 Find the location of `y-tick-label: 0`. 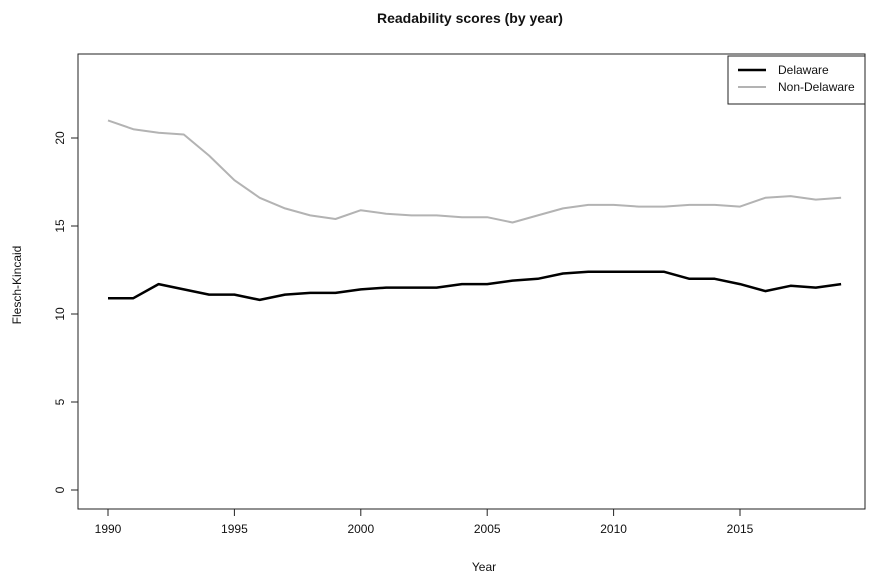

y-tick-label: 0 is located at coordinates (60, 489).